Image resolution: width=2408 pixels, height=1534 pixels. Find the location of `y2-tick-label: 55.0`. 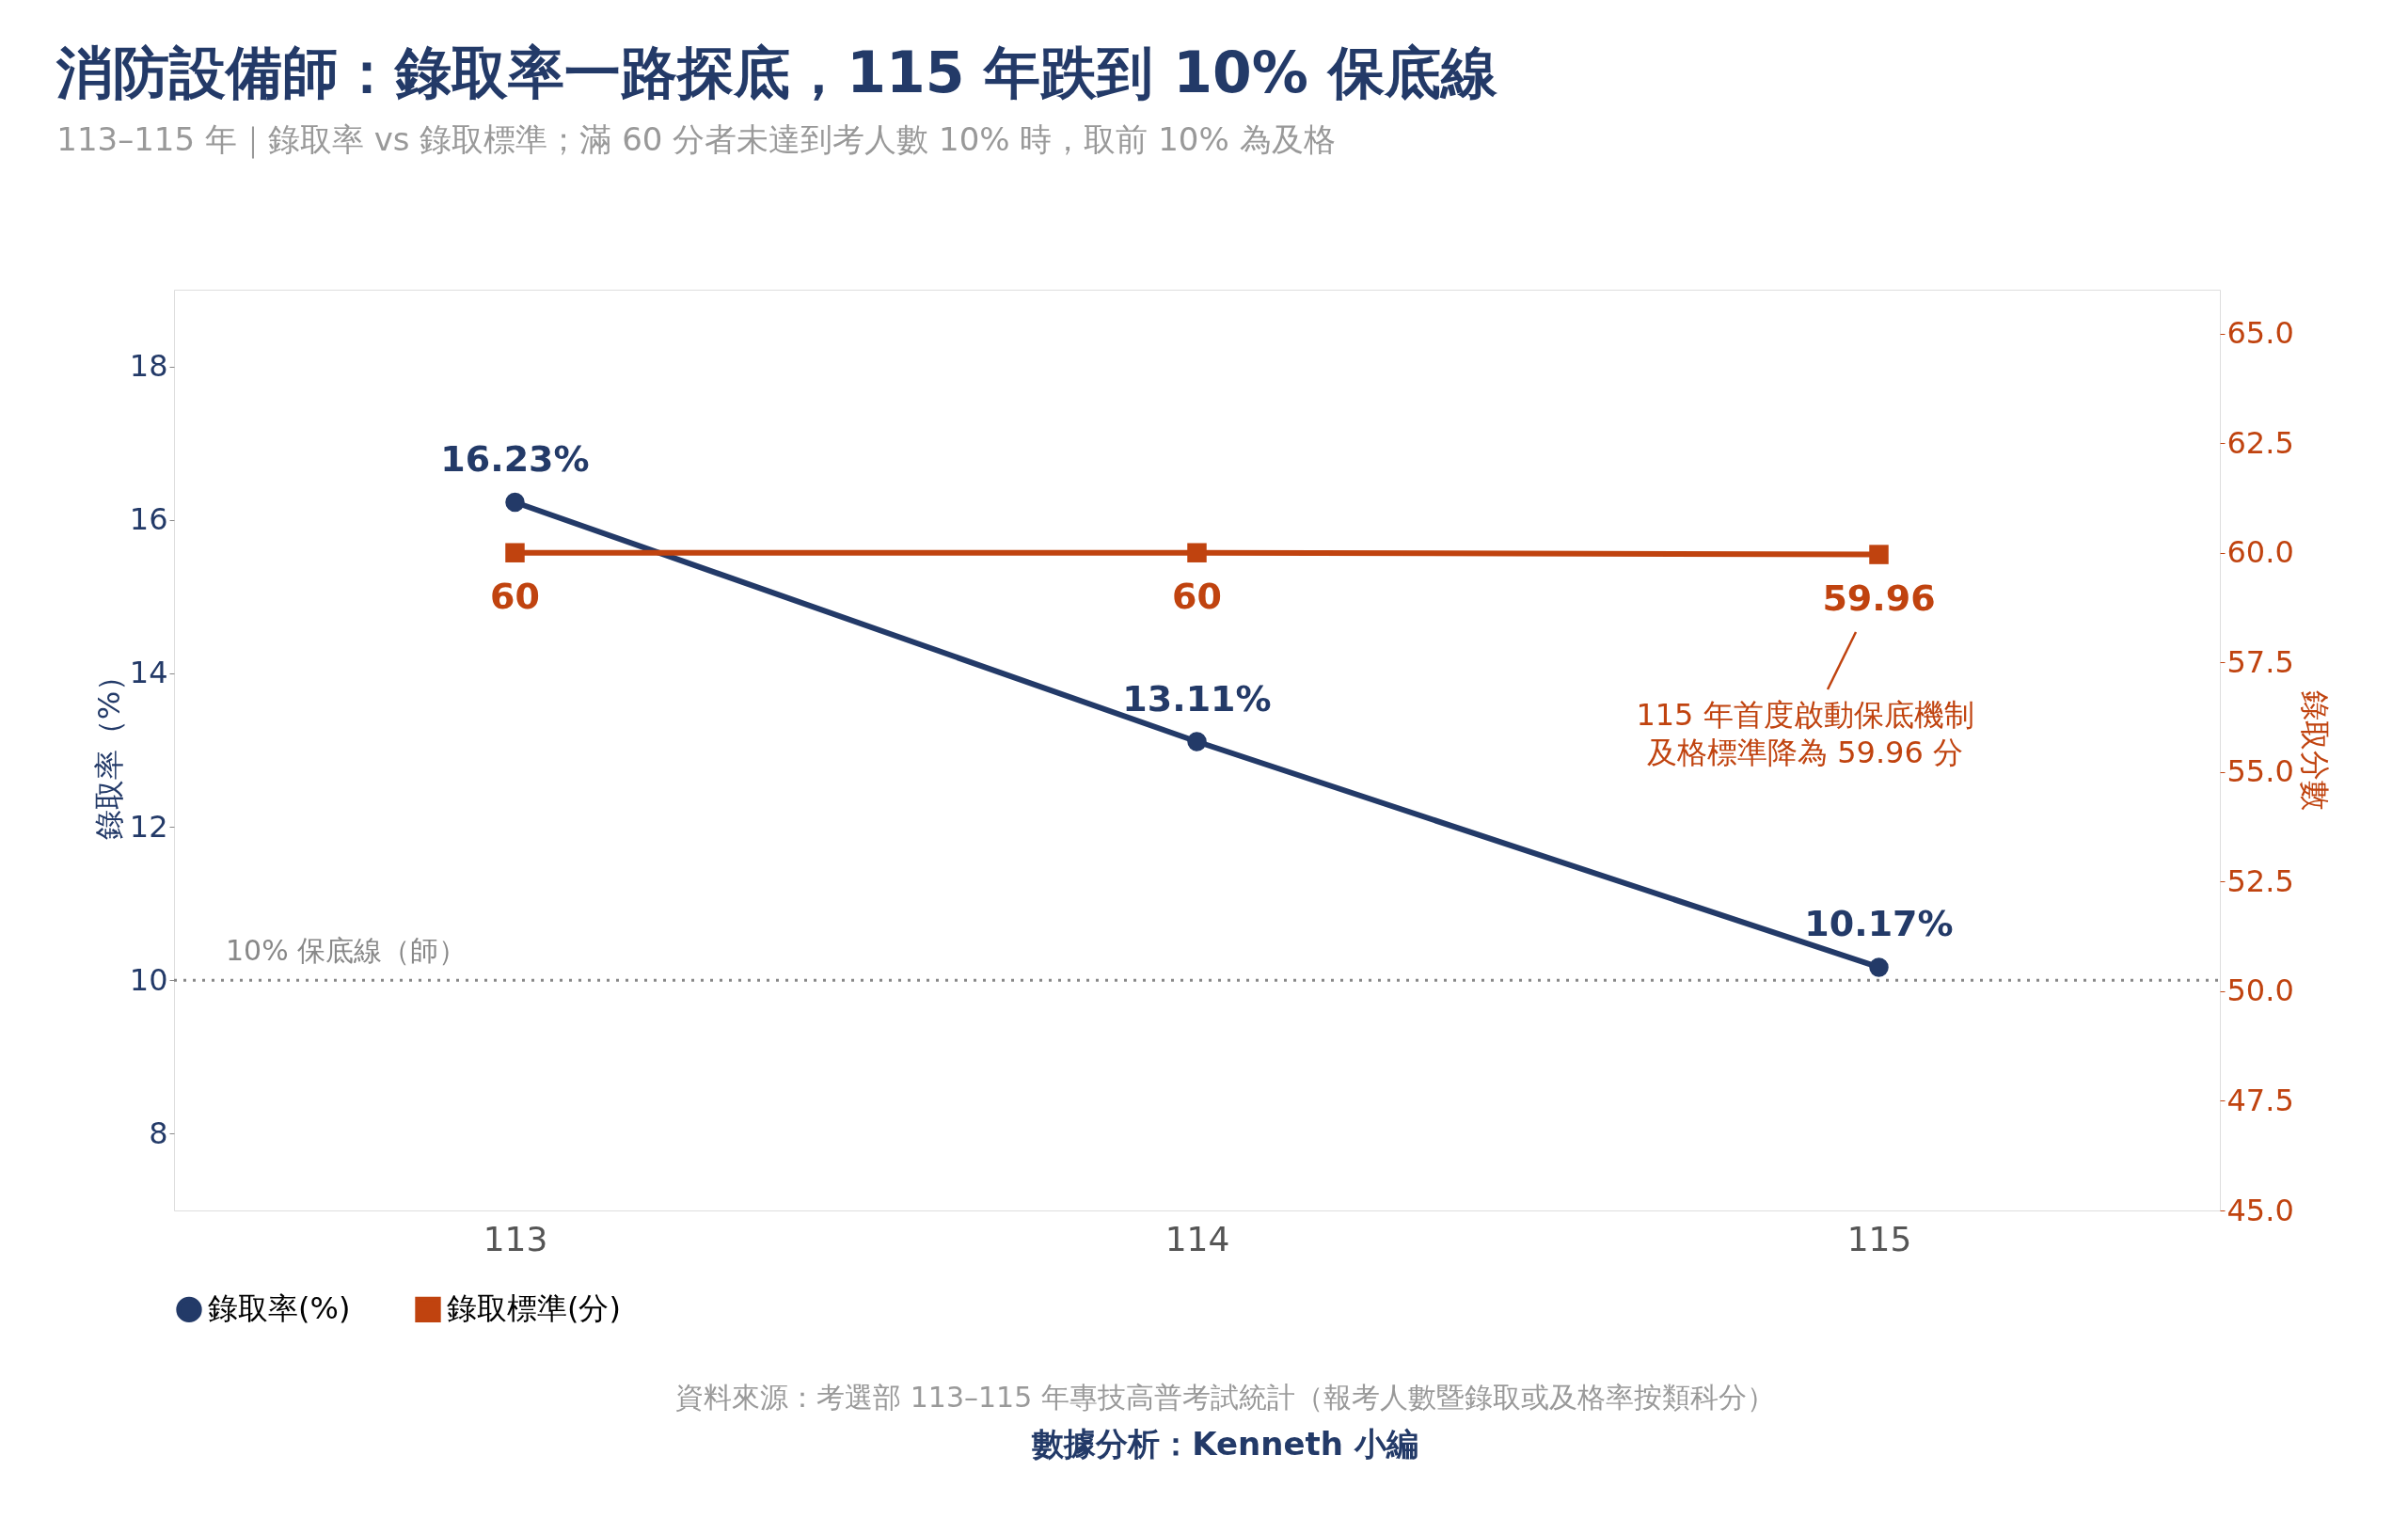

y2-tick-label: 55.0 is located at coordinates (2260, 772).